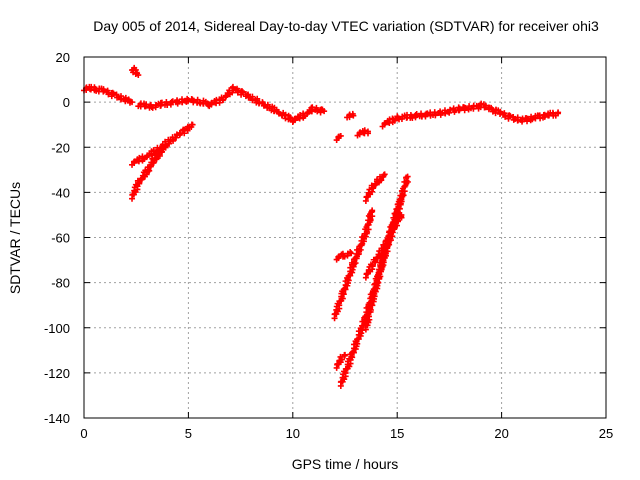  What do you see at coordinates (251, 104) in the screenshot?
I see `series-track-d` at bounding box center [251, 104].